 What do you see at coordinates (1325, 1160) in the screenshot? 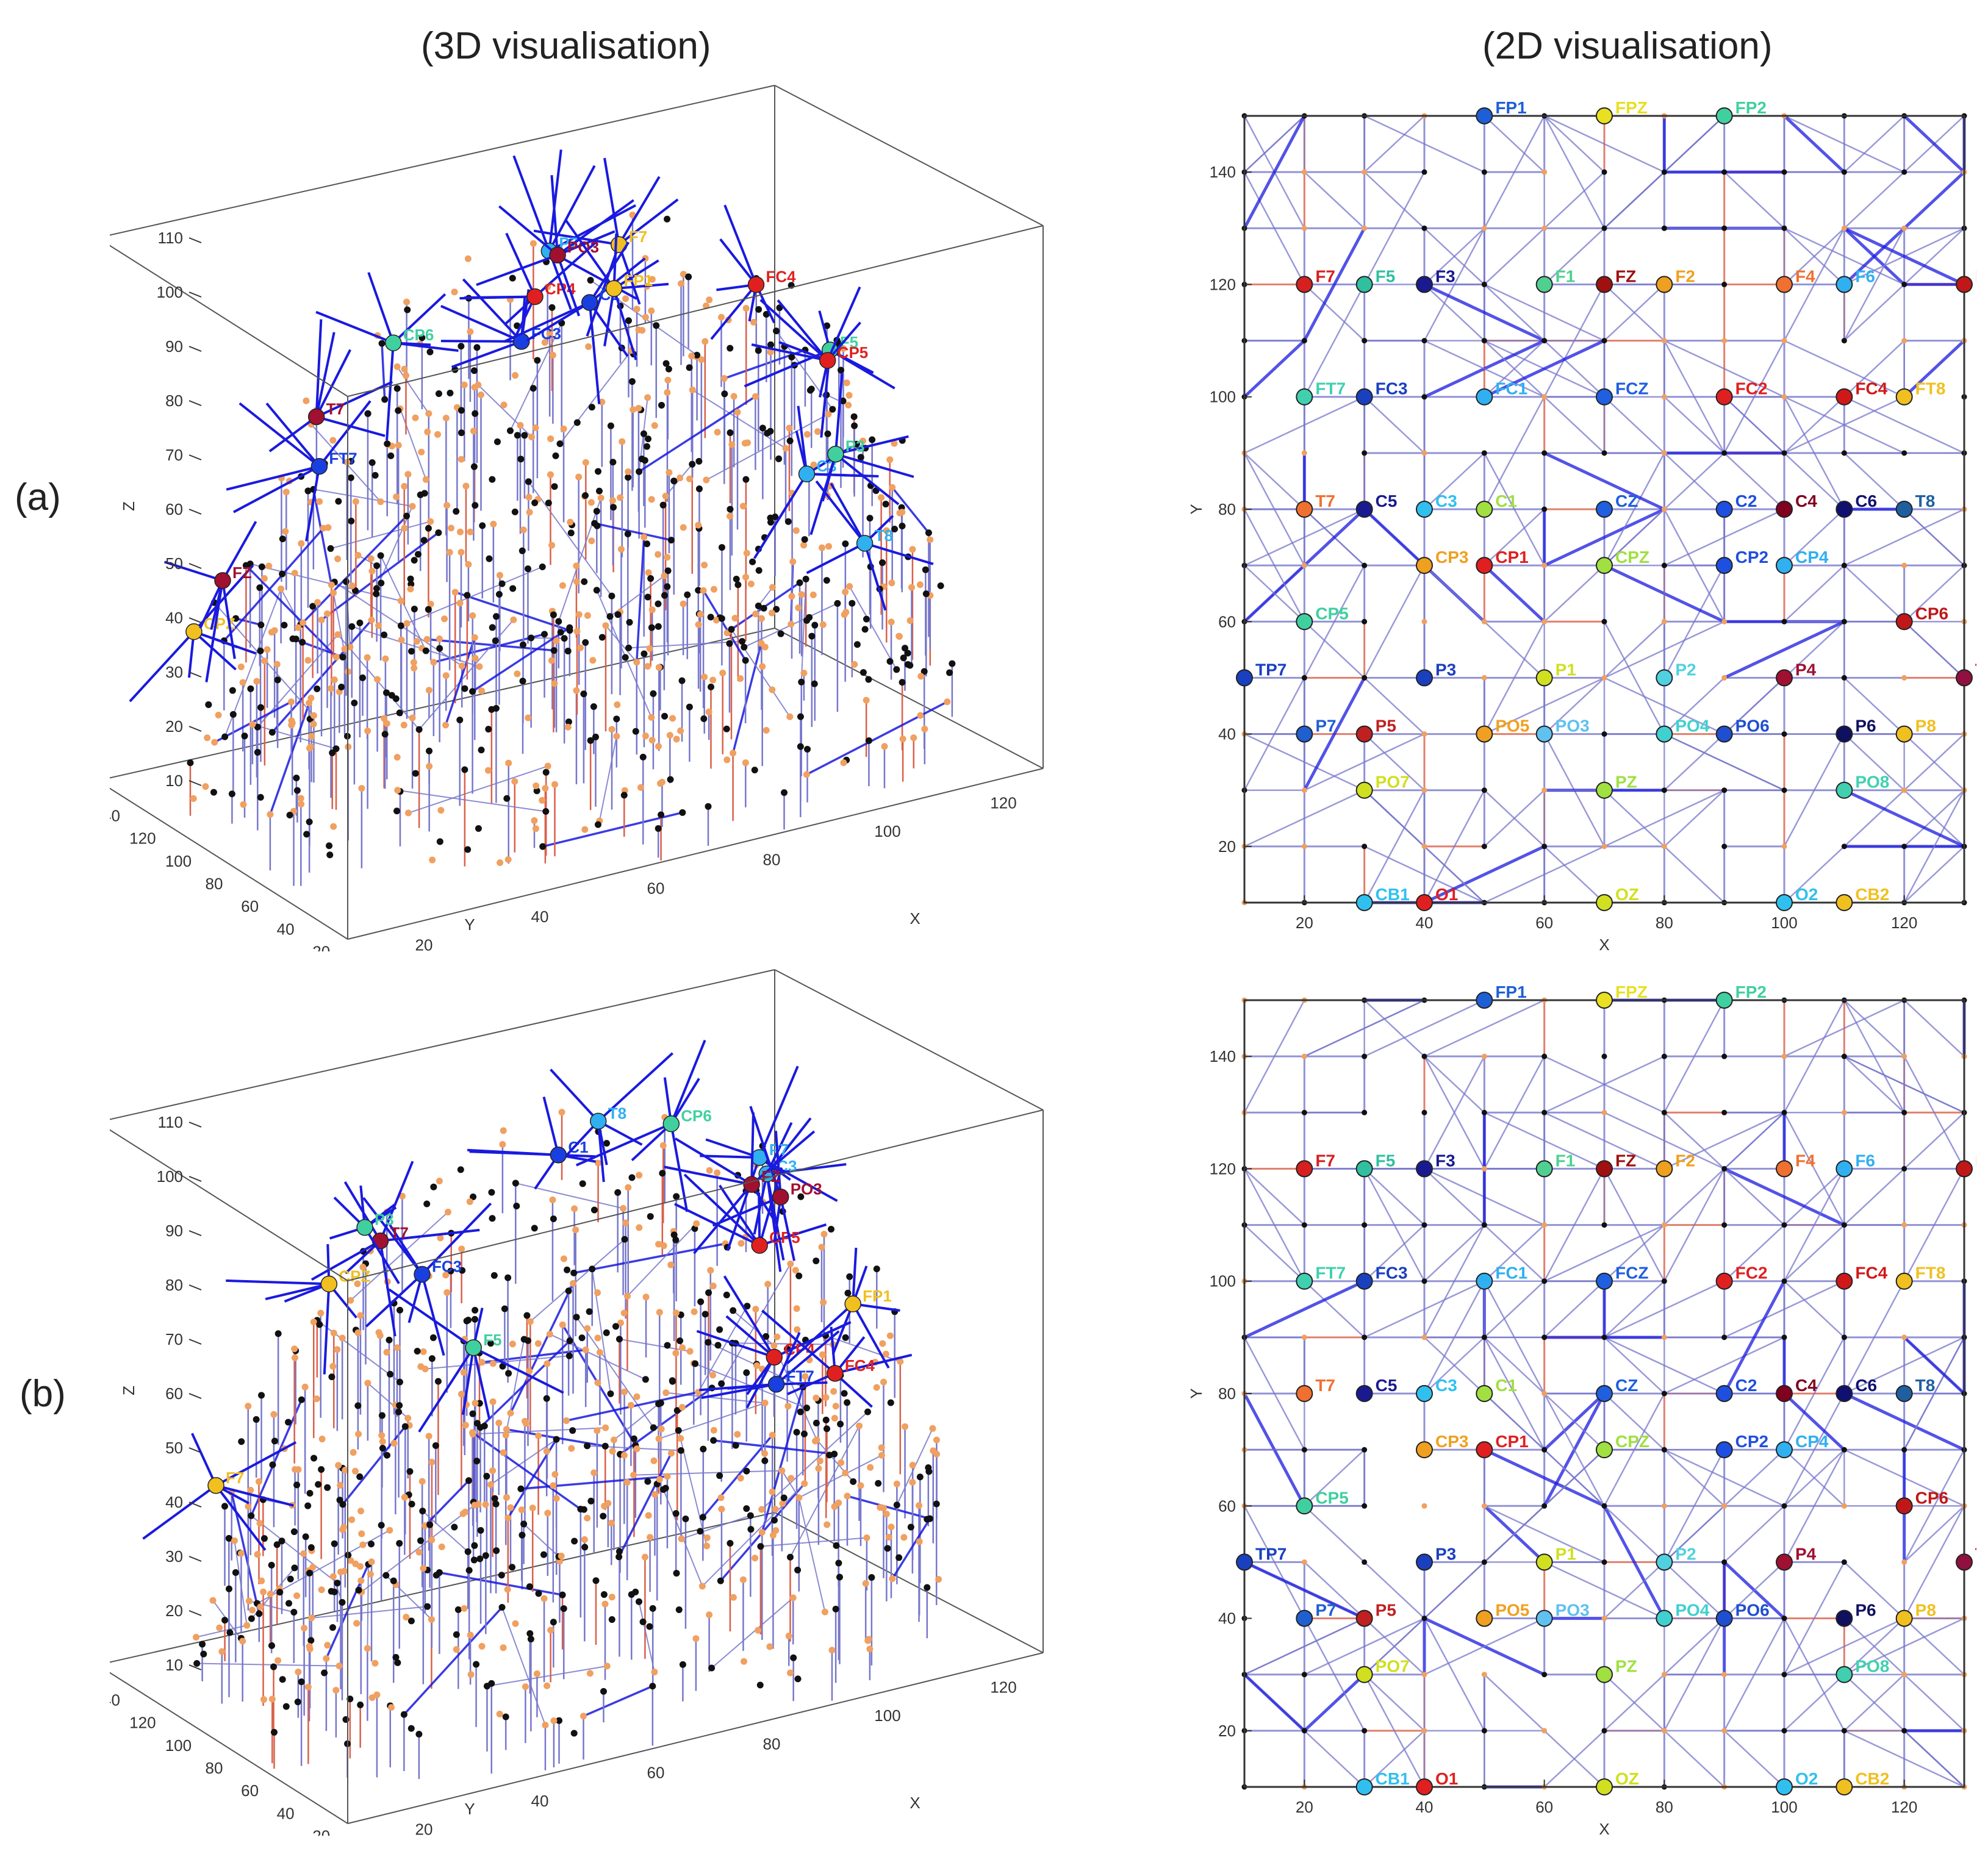
I see `electrode-label: F7` at bounding box center [1325, 1160].